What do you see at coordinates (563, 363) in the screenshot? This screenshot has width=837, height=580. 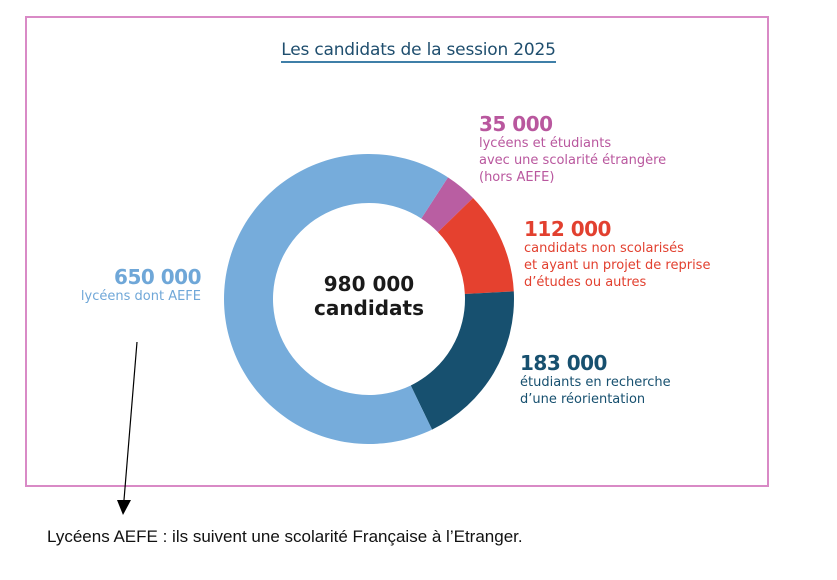 I see `label-value: 183 000` at bounding box center [563, 363].